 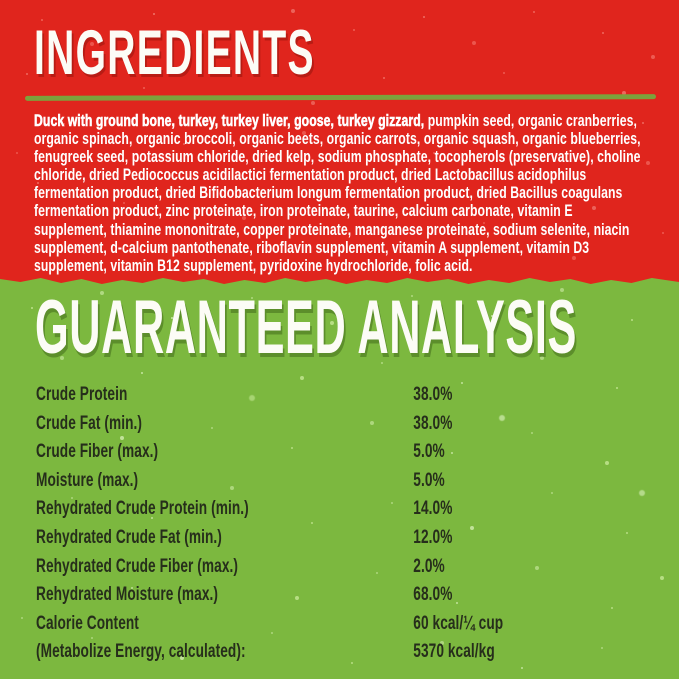 I want to click on analysis-row: Crude Fiber (max.) 5.0%, so click(x=353, y=452).